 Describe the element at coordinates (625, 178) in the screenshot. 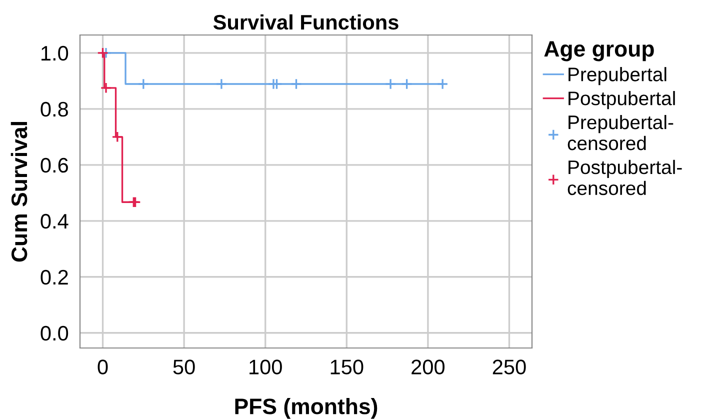

I see `legend-label: Postpubertal- censored` at that location.